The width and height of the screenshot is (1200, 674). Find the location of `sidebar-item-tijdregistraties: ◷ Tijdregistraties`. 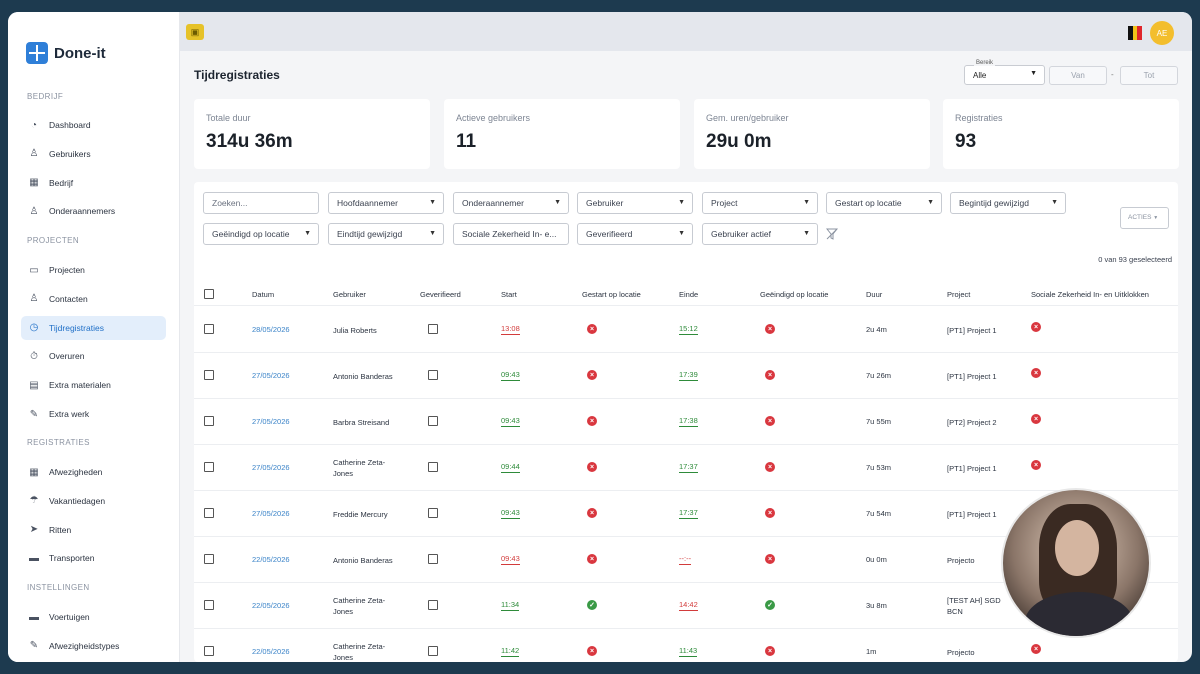

sidebar-item-tijdregistraties: ◷ Tijdregistraties is located at coordinates (93, 327).